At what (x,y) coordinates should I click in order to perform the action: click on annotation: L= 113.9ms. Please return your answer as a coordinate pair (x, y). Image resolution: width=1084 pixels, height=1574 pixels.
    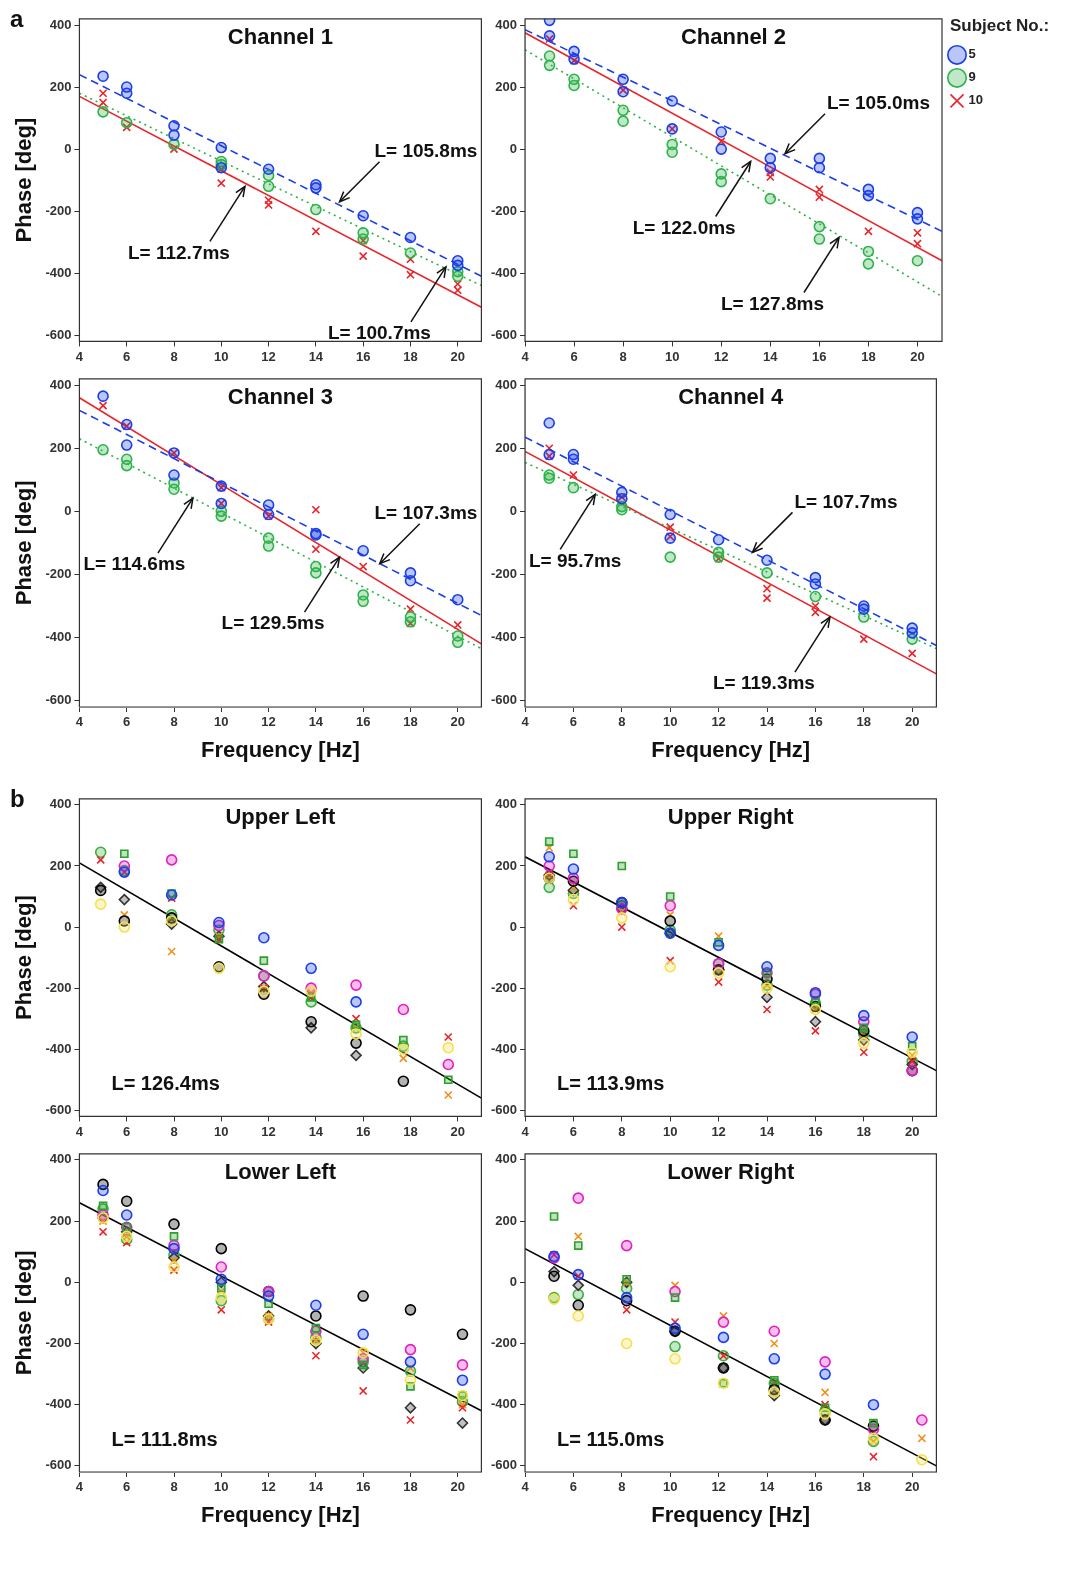
    Looking at the image, I should click on (611, 1082).